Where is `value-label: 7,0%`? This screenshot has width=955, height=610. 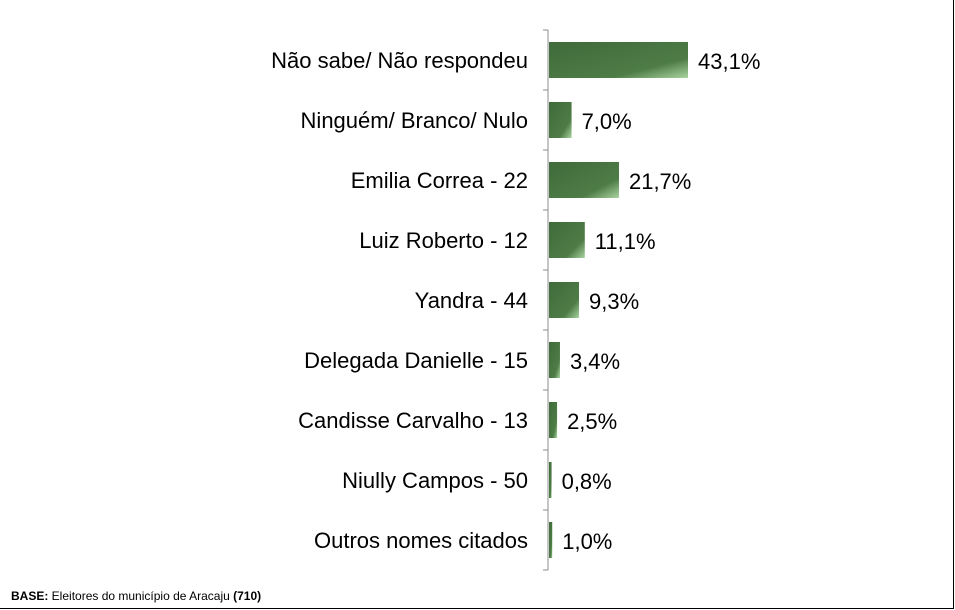
value-label: 7,0% is located at coordinates (607, 121).